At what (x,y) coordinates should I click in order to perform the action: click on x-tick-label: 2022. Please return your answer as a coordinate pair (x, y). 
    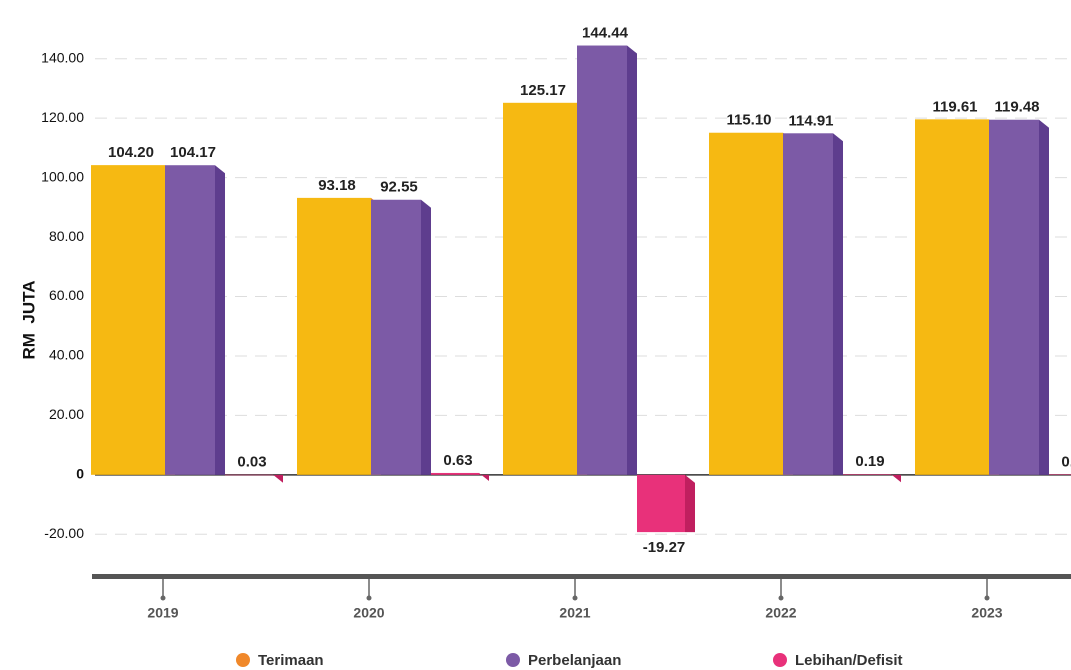
    Looking at the image, I should click on (780, 613).